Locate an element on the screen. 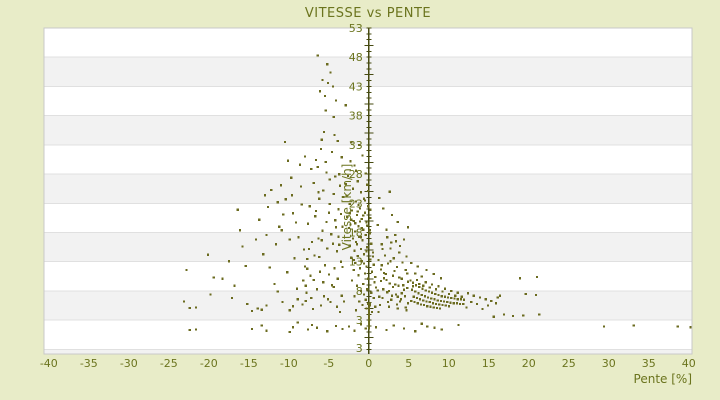 Image resolution: width=720 pixels, height=400 pixels. y-tick-label: 48 is located at coordinates (356, 57).